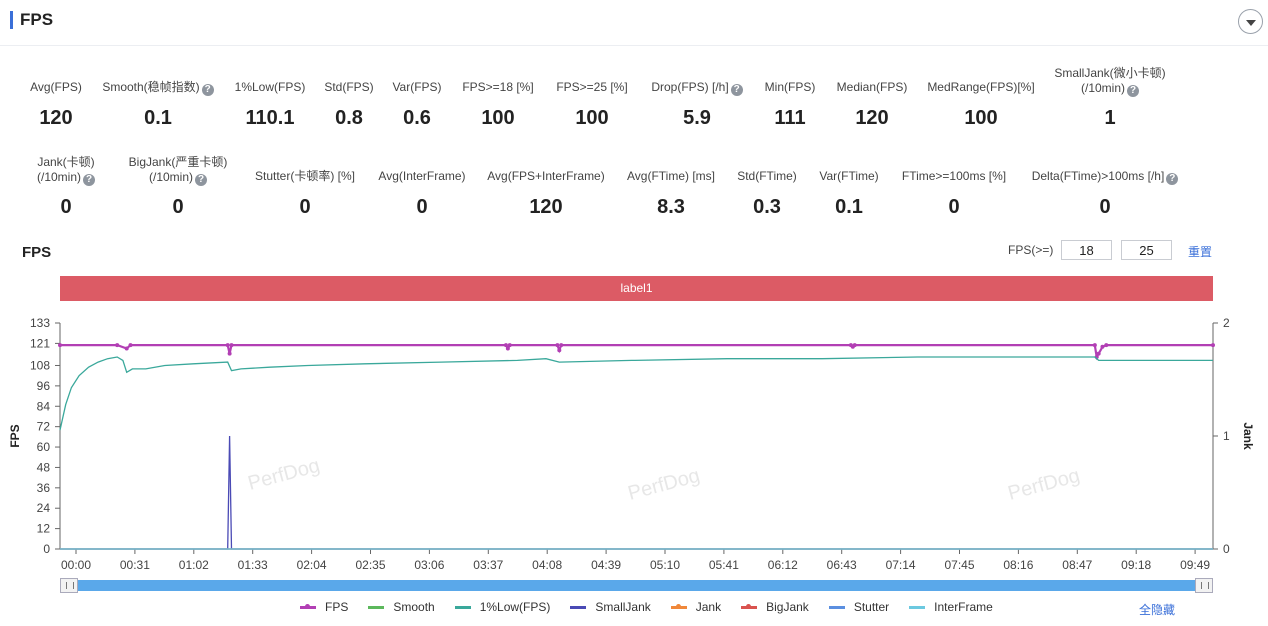 The image size is (1268, 626). Describe the element at coordinates (697, 104) in the screenshot. I see `metric-metrics_row1-7: Drop(FPS) [/h]? 5.9` at that location.